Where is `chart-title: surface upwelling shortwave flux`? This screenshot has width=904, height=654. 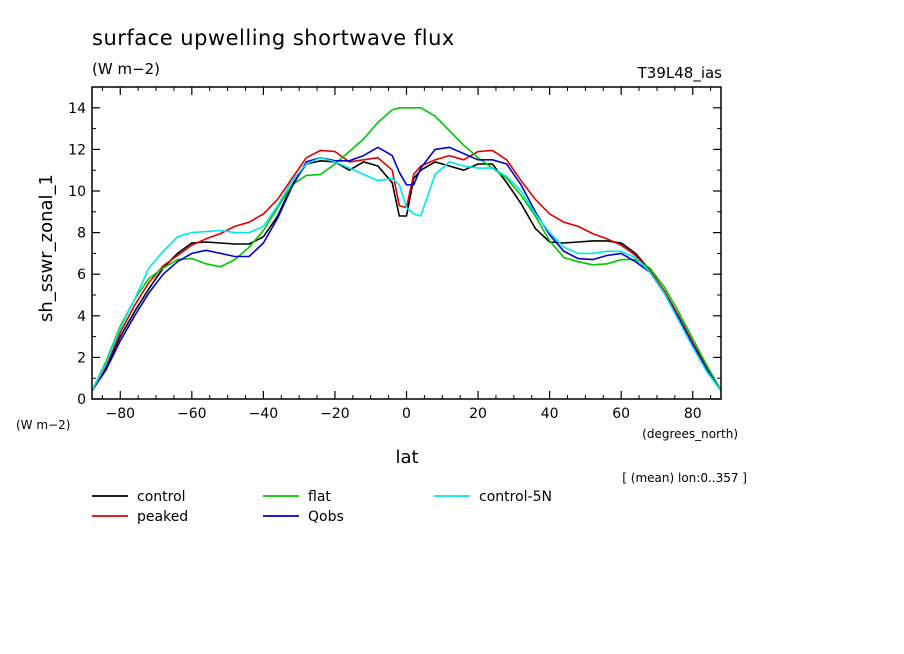 chart-title: surface upwelling shortwave flux is located at coordinates (273, 38).